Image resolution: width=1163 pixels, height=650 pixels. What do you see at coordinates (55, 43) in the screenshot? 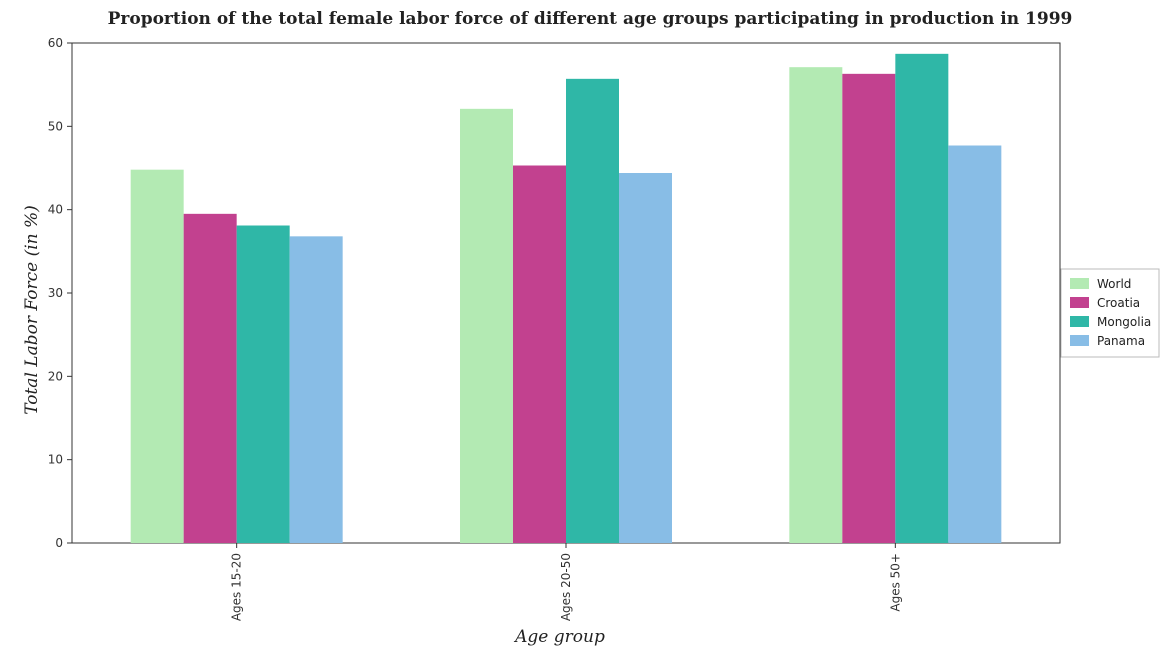
I see `y-tick-label: 60` at bounding box center [55, 43].